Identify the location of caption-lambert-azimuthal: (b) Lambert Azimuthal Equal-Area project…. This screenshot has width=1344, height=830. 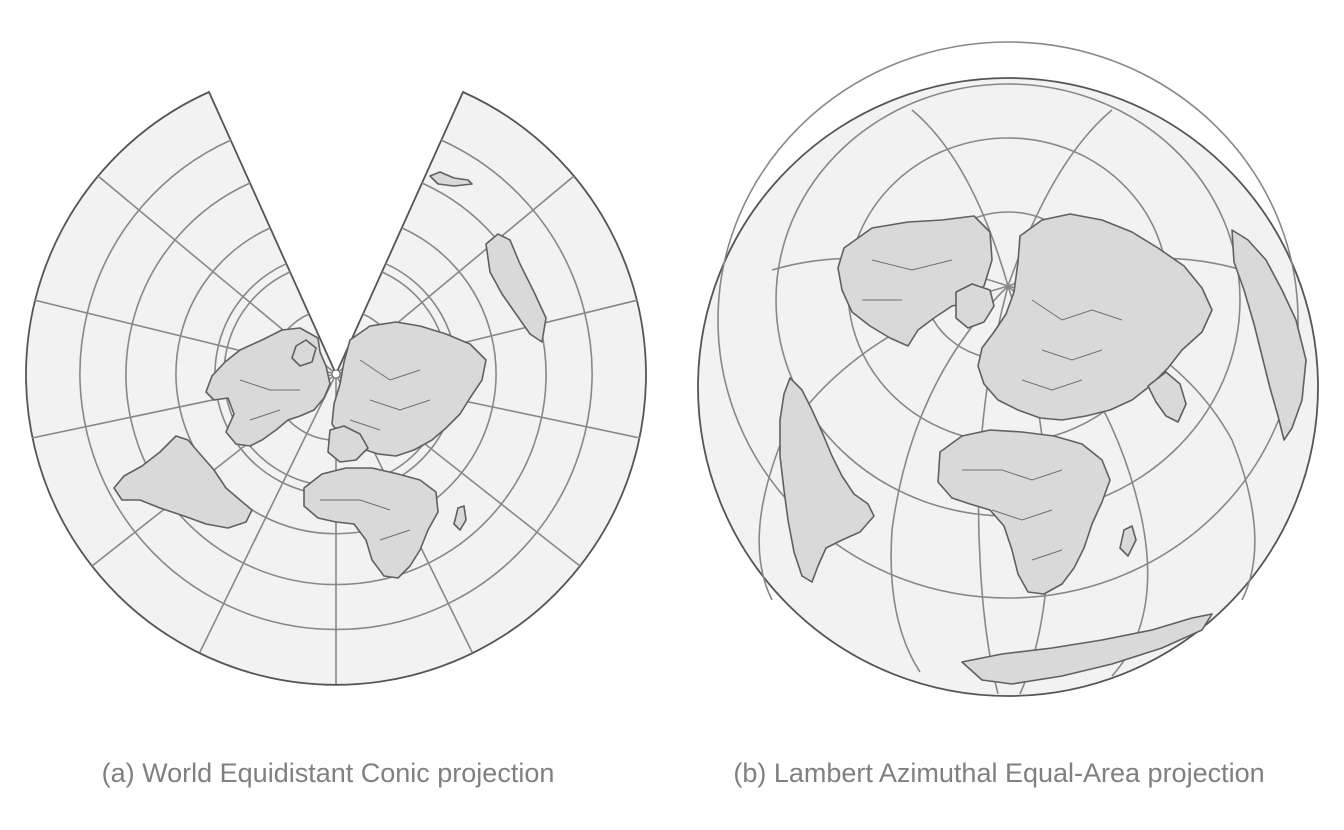
(999, 773).